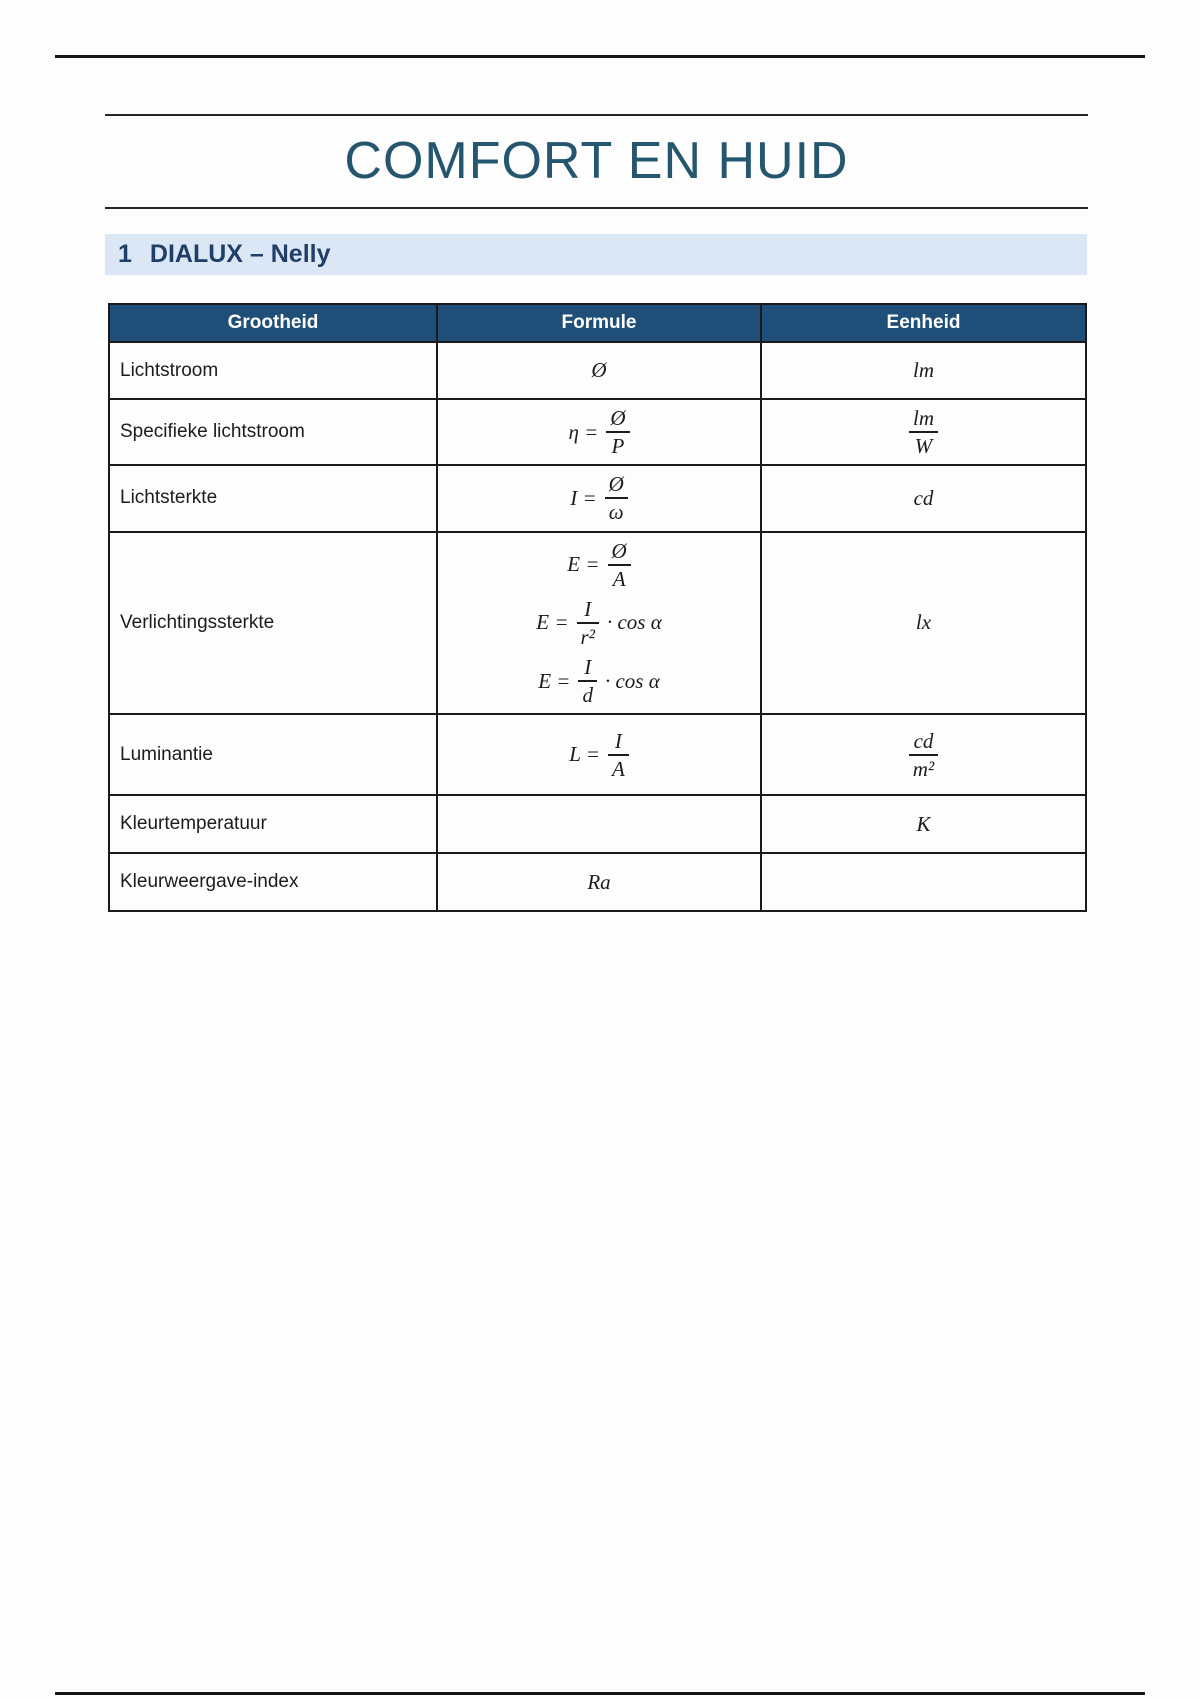  I want to click on eenheid-cell: K, so click(923, 824).